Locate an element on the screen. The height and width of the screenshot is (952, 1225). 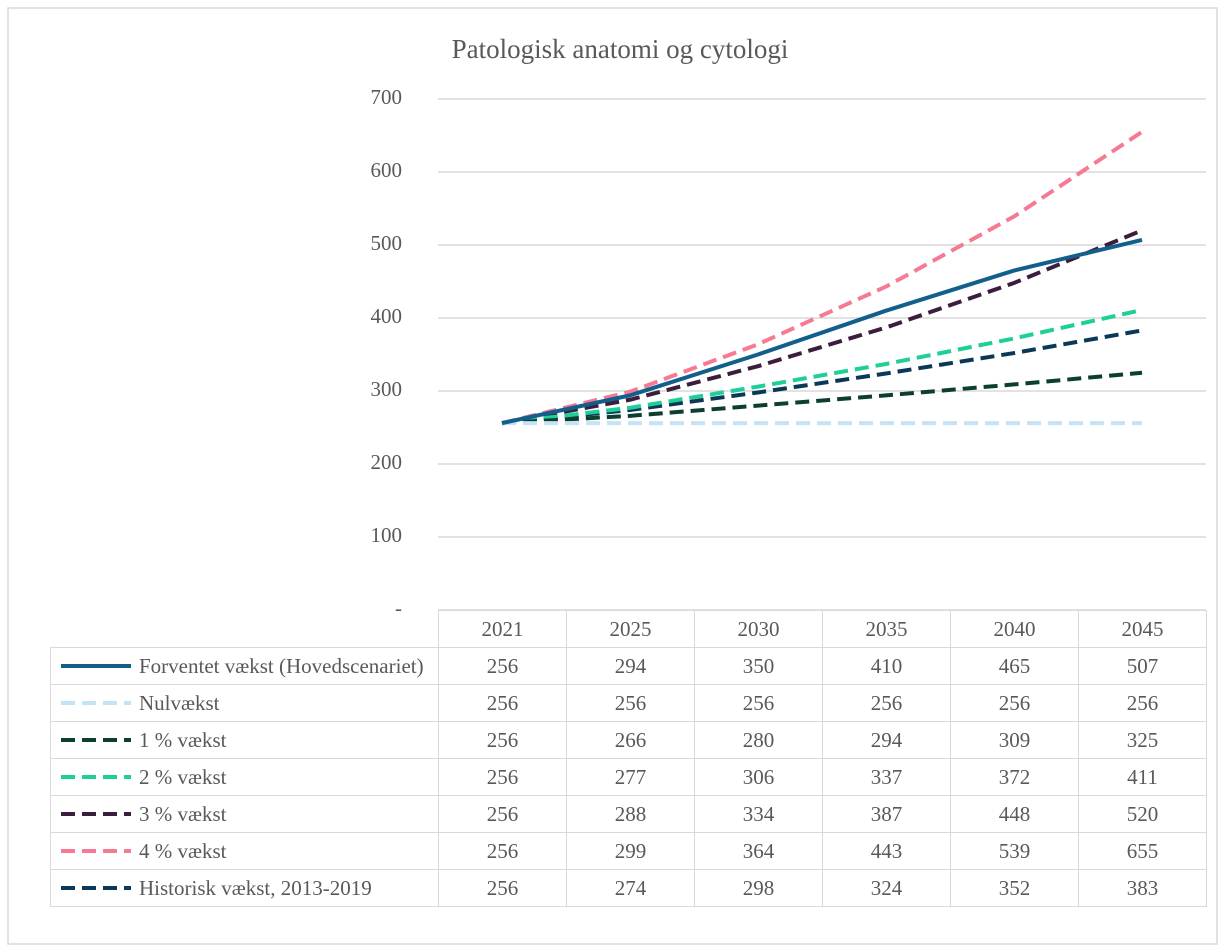
value-cell: 266 is located at coordinates (630, 740).